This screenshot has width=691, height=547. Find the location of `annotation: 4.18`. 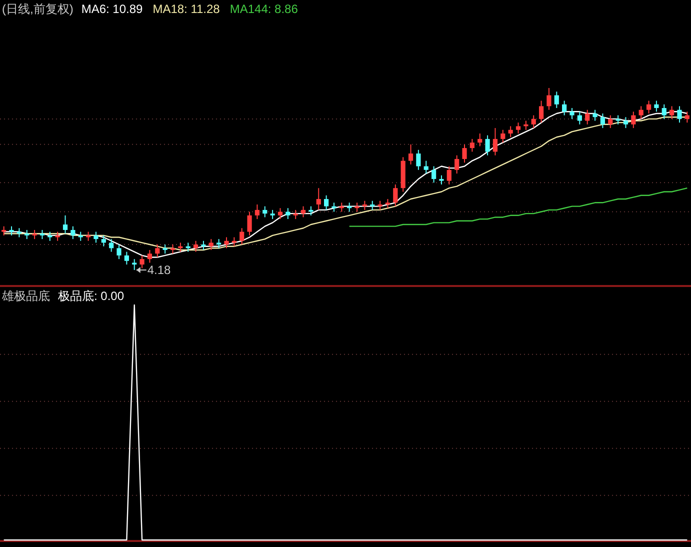

annotation: 4.18 is located at coordinates (159, 270).